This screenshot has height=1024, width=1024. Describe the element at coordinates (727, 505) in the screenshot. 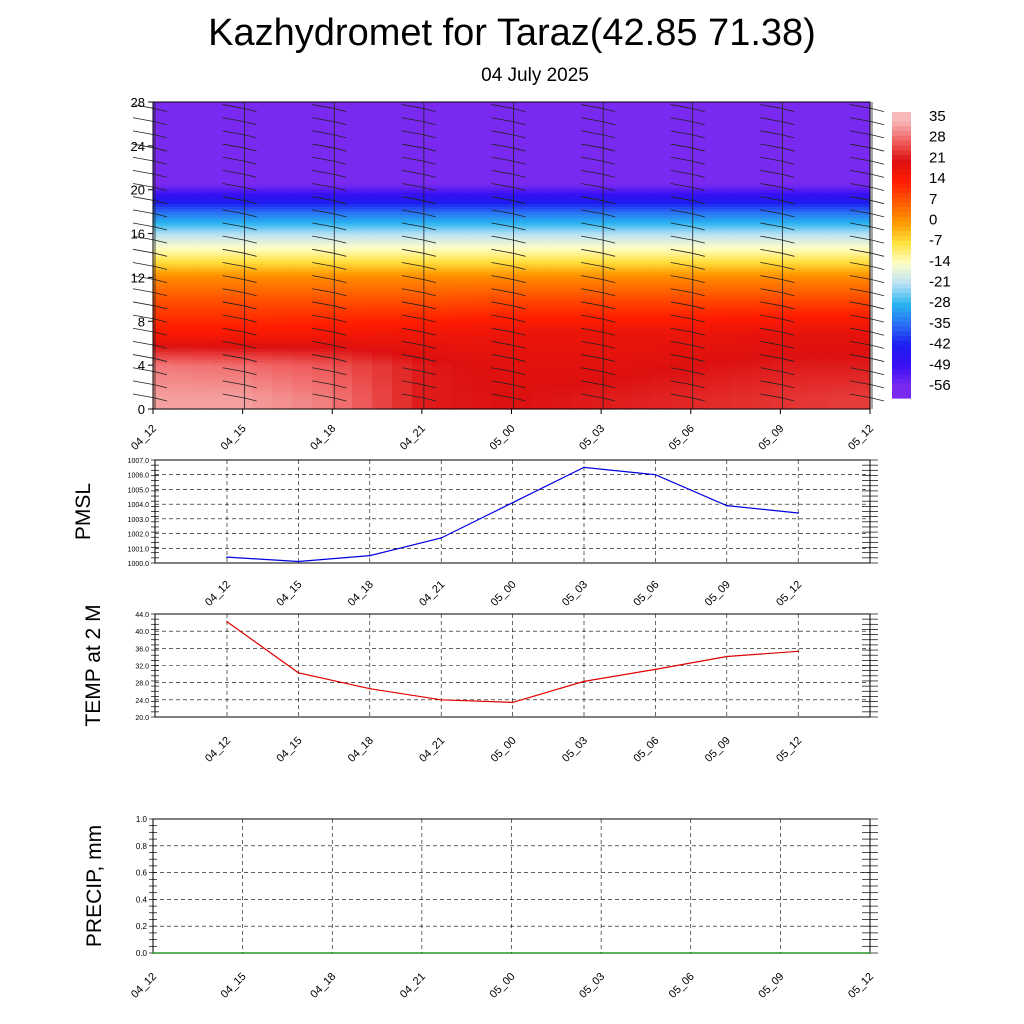

I see `pmsl-point` at that location.